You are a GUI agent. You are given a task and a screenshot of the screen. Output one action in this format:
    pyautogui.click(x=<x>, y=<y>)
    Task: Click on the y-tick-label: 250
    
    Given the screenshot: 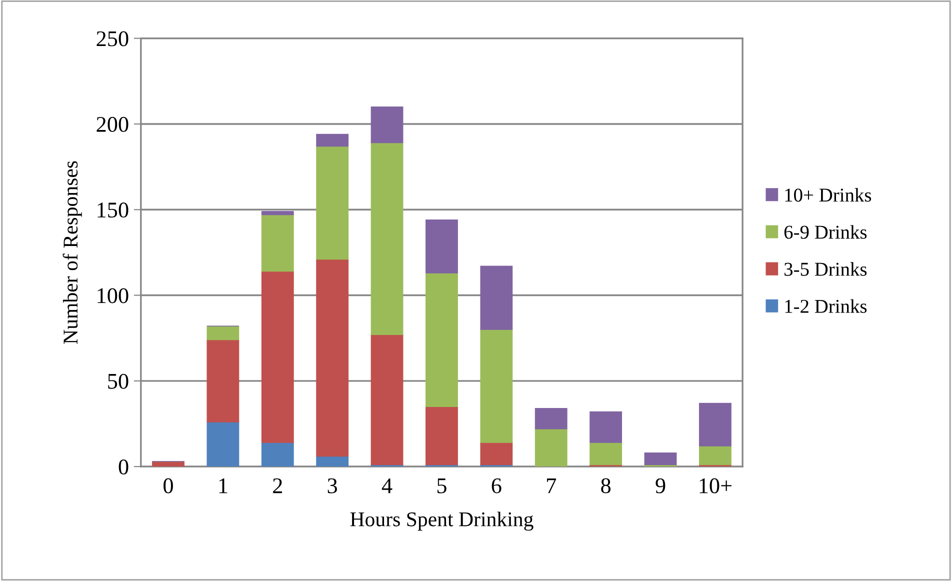 What is the action you would take?
    pyautogui.click(x=112, y=38)
    